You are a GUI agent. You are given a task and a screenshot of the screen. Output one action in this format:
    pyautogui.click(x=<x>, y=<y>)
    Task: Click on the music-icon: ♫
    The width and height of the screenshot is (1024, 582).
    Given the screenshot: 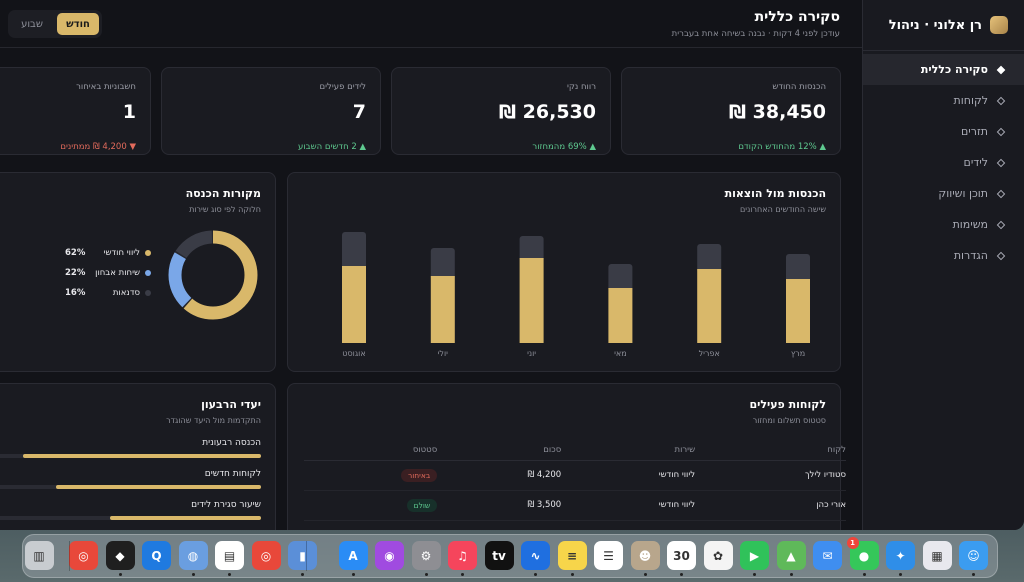 What is the action you would take?
    pyautogui.click(x=462, y=555)
    